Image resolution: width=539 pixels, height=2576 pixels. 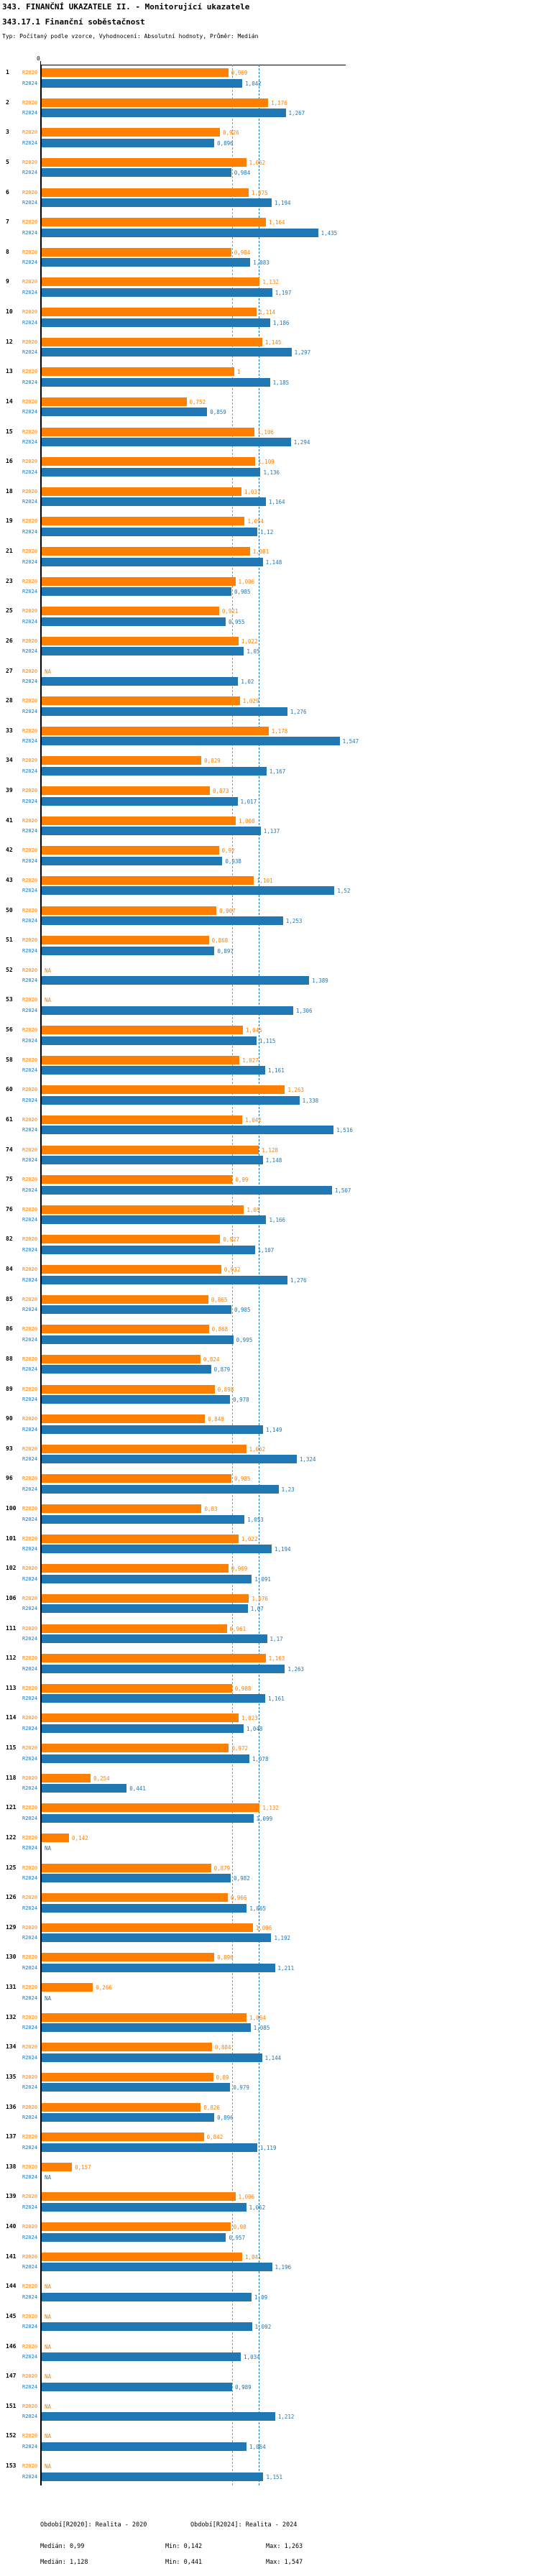 What do you see at coordinates (269, 2077) in the screenshot?
I see `bar-row-r2020: R2020 0,89` at bounding box center [269, 2077].